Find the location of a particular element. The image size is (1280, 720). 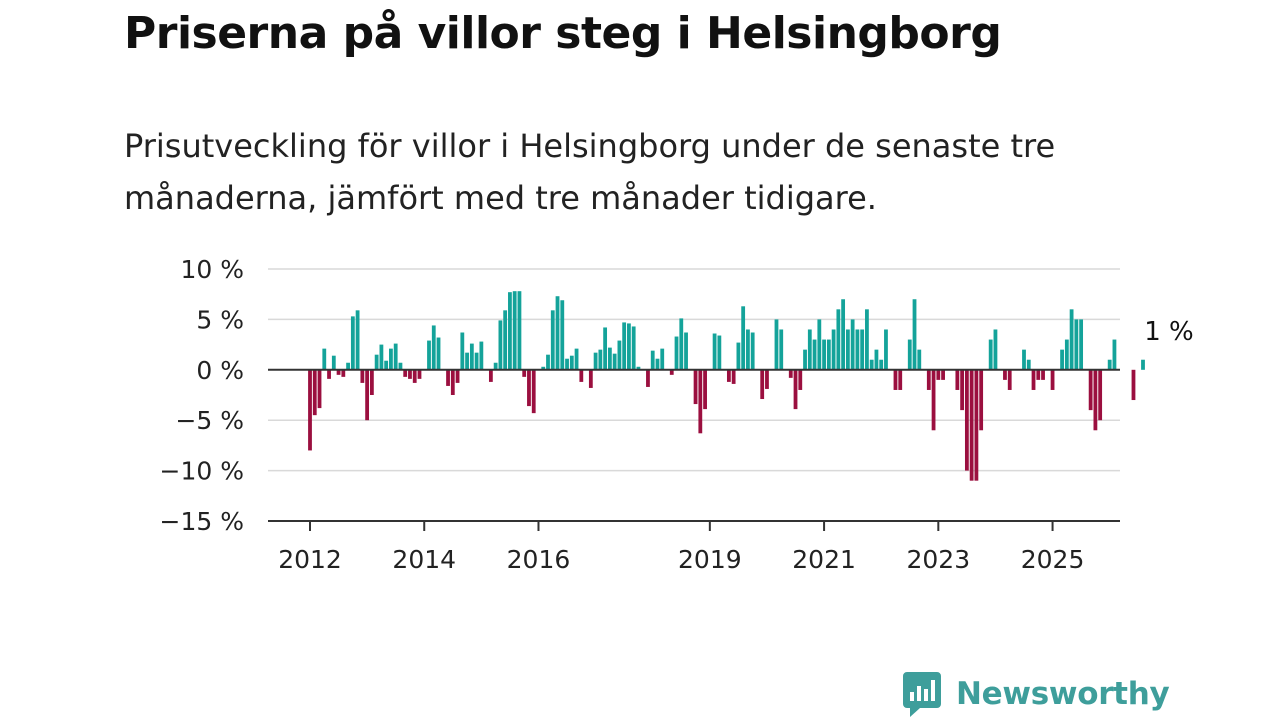

x-tick-label: 2021 is located at coordinates (824, 559).